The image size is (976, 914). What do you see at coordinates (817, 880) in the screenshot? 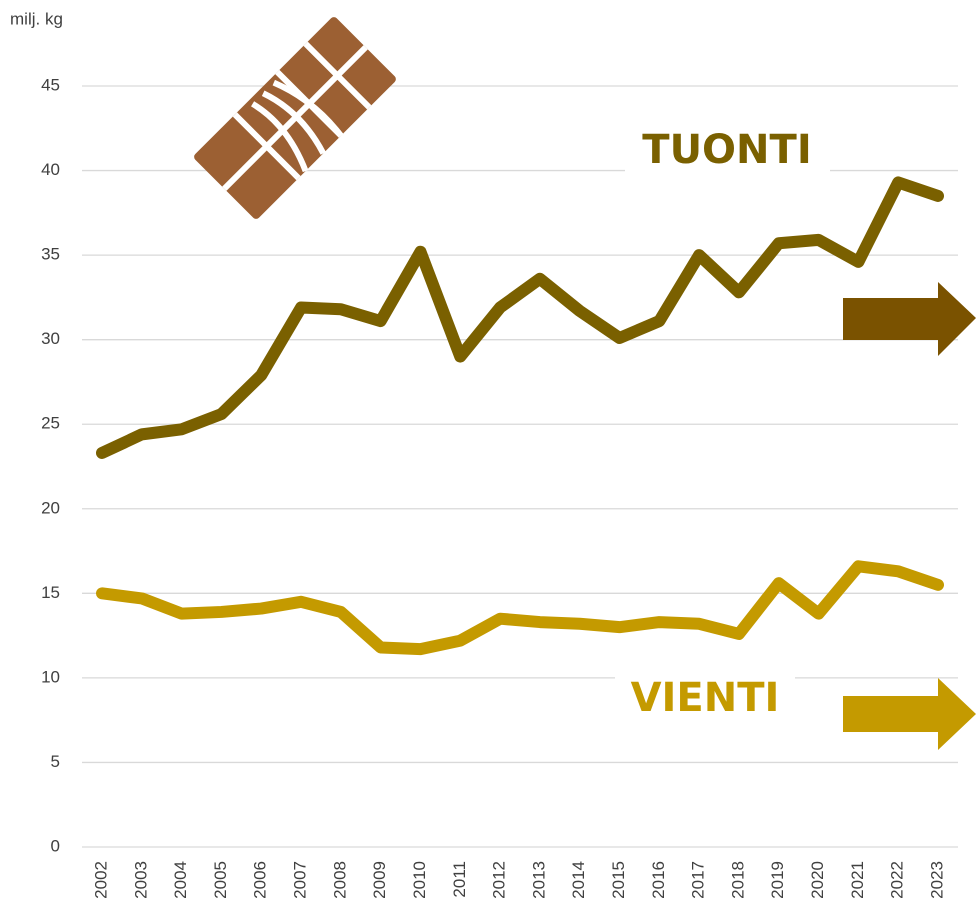
I see `x-tick-label: 2020` at bounding box center [817, 880].